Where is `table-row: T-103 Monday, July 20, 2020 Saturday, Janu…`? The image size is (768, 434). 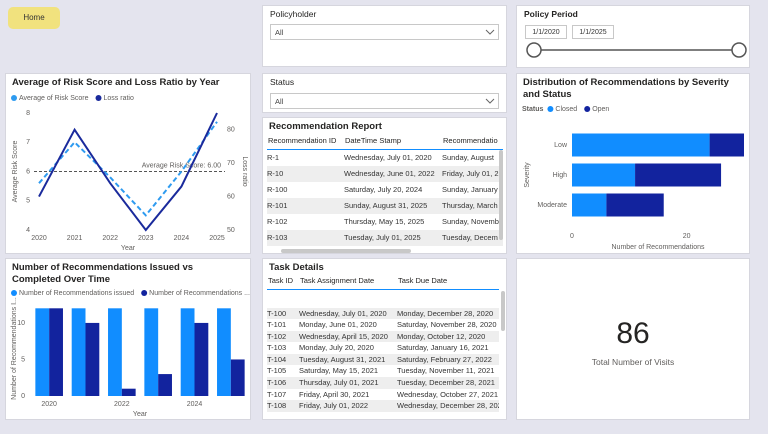
table-row: T-103 Monday, July 20, 2020 Saturday, Janu… is located at coordinates (383, 348).